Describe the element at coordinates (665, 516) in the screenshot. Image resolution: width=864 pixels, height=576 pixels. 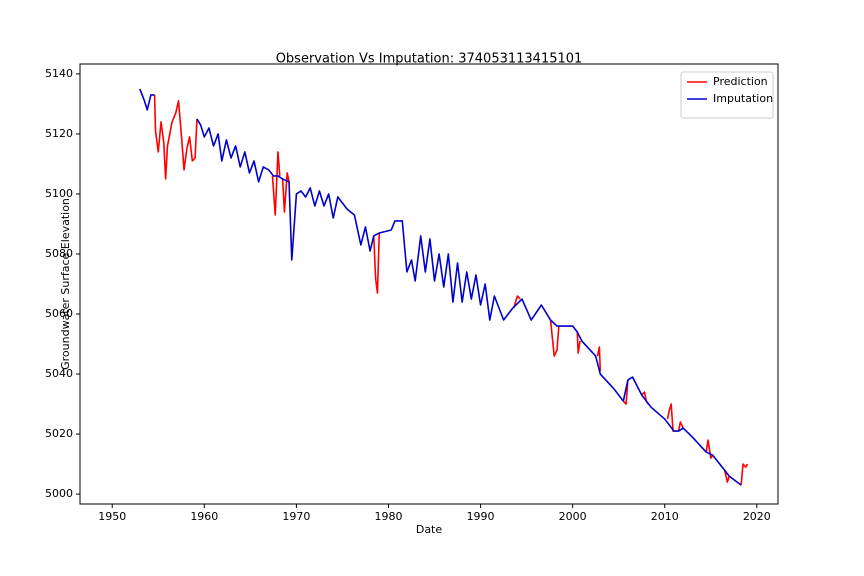
I see `x-tick-label: 2010` at that location.